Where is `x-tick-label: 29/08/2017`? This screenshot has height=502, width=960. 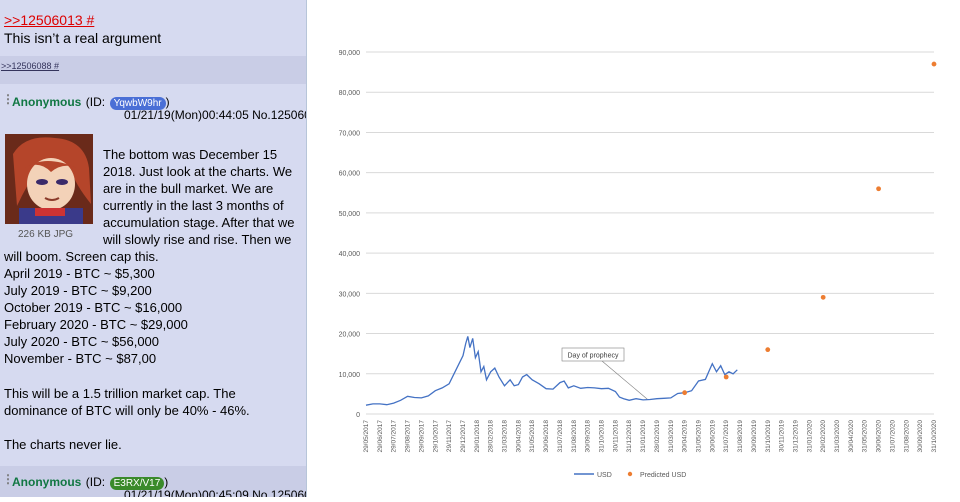
x-tick-label: 29/08/2017 is located at coordinates (408, 436).